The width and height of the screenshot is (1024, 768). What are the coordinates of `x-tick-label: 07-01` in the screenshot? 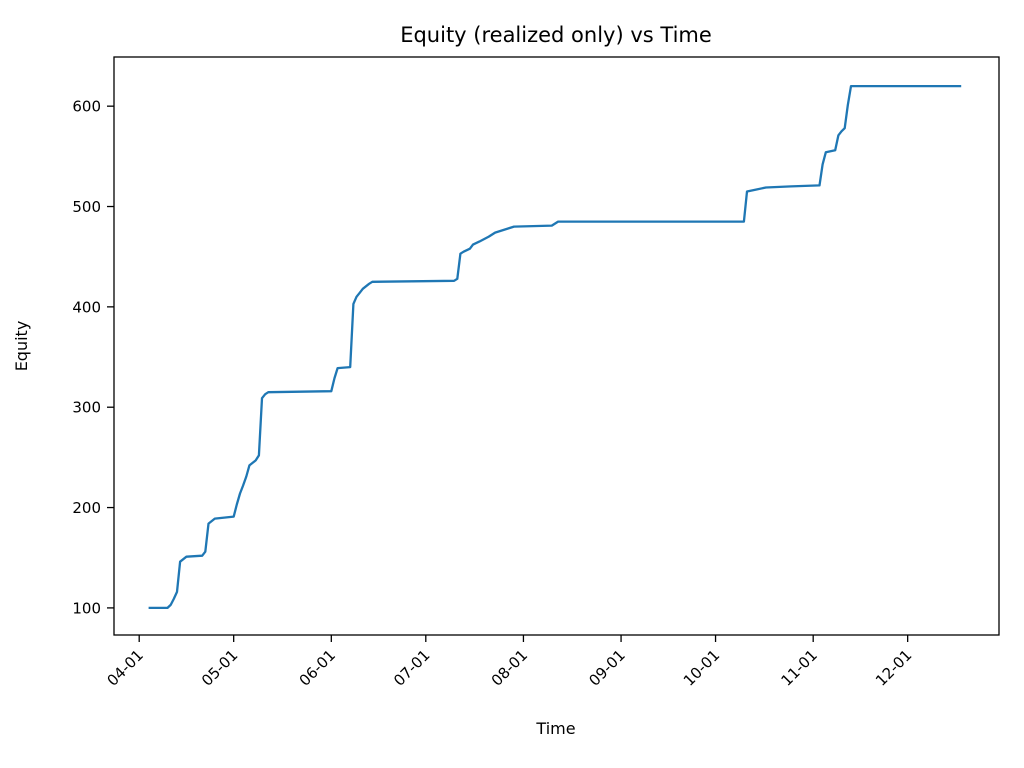 It's located at (412, 668).